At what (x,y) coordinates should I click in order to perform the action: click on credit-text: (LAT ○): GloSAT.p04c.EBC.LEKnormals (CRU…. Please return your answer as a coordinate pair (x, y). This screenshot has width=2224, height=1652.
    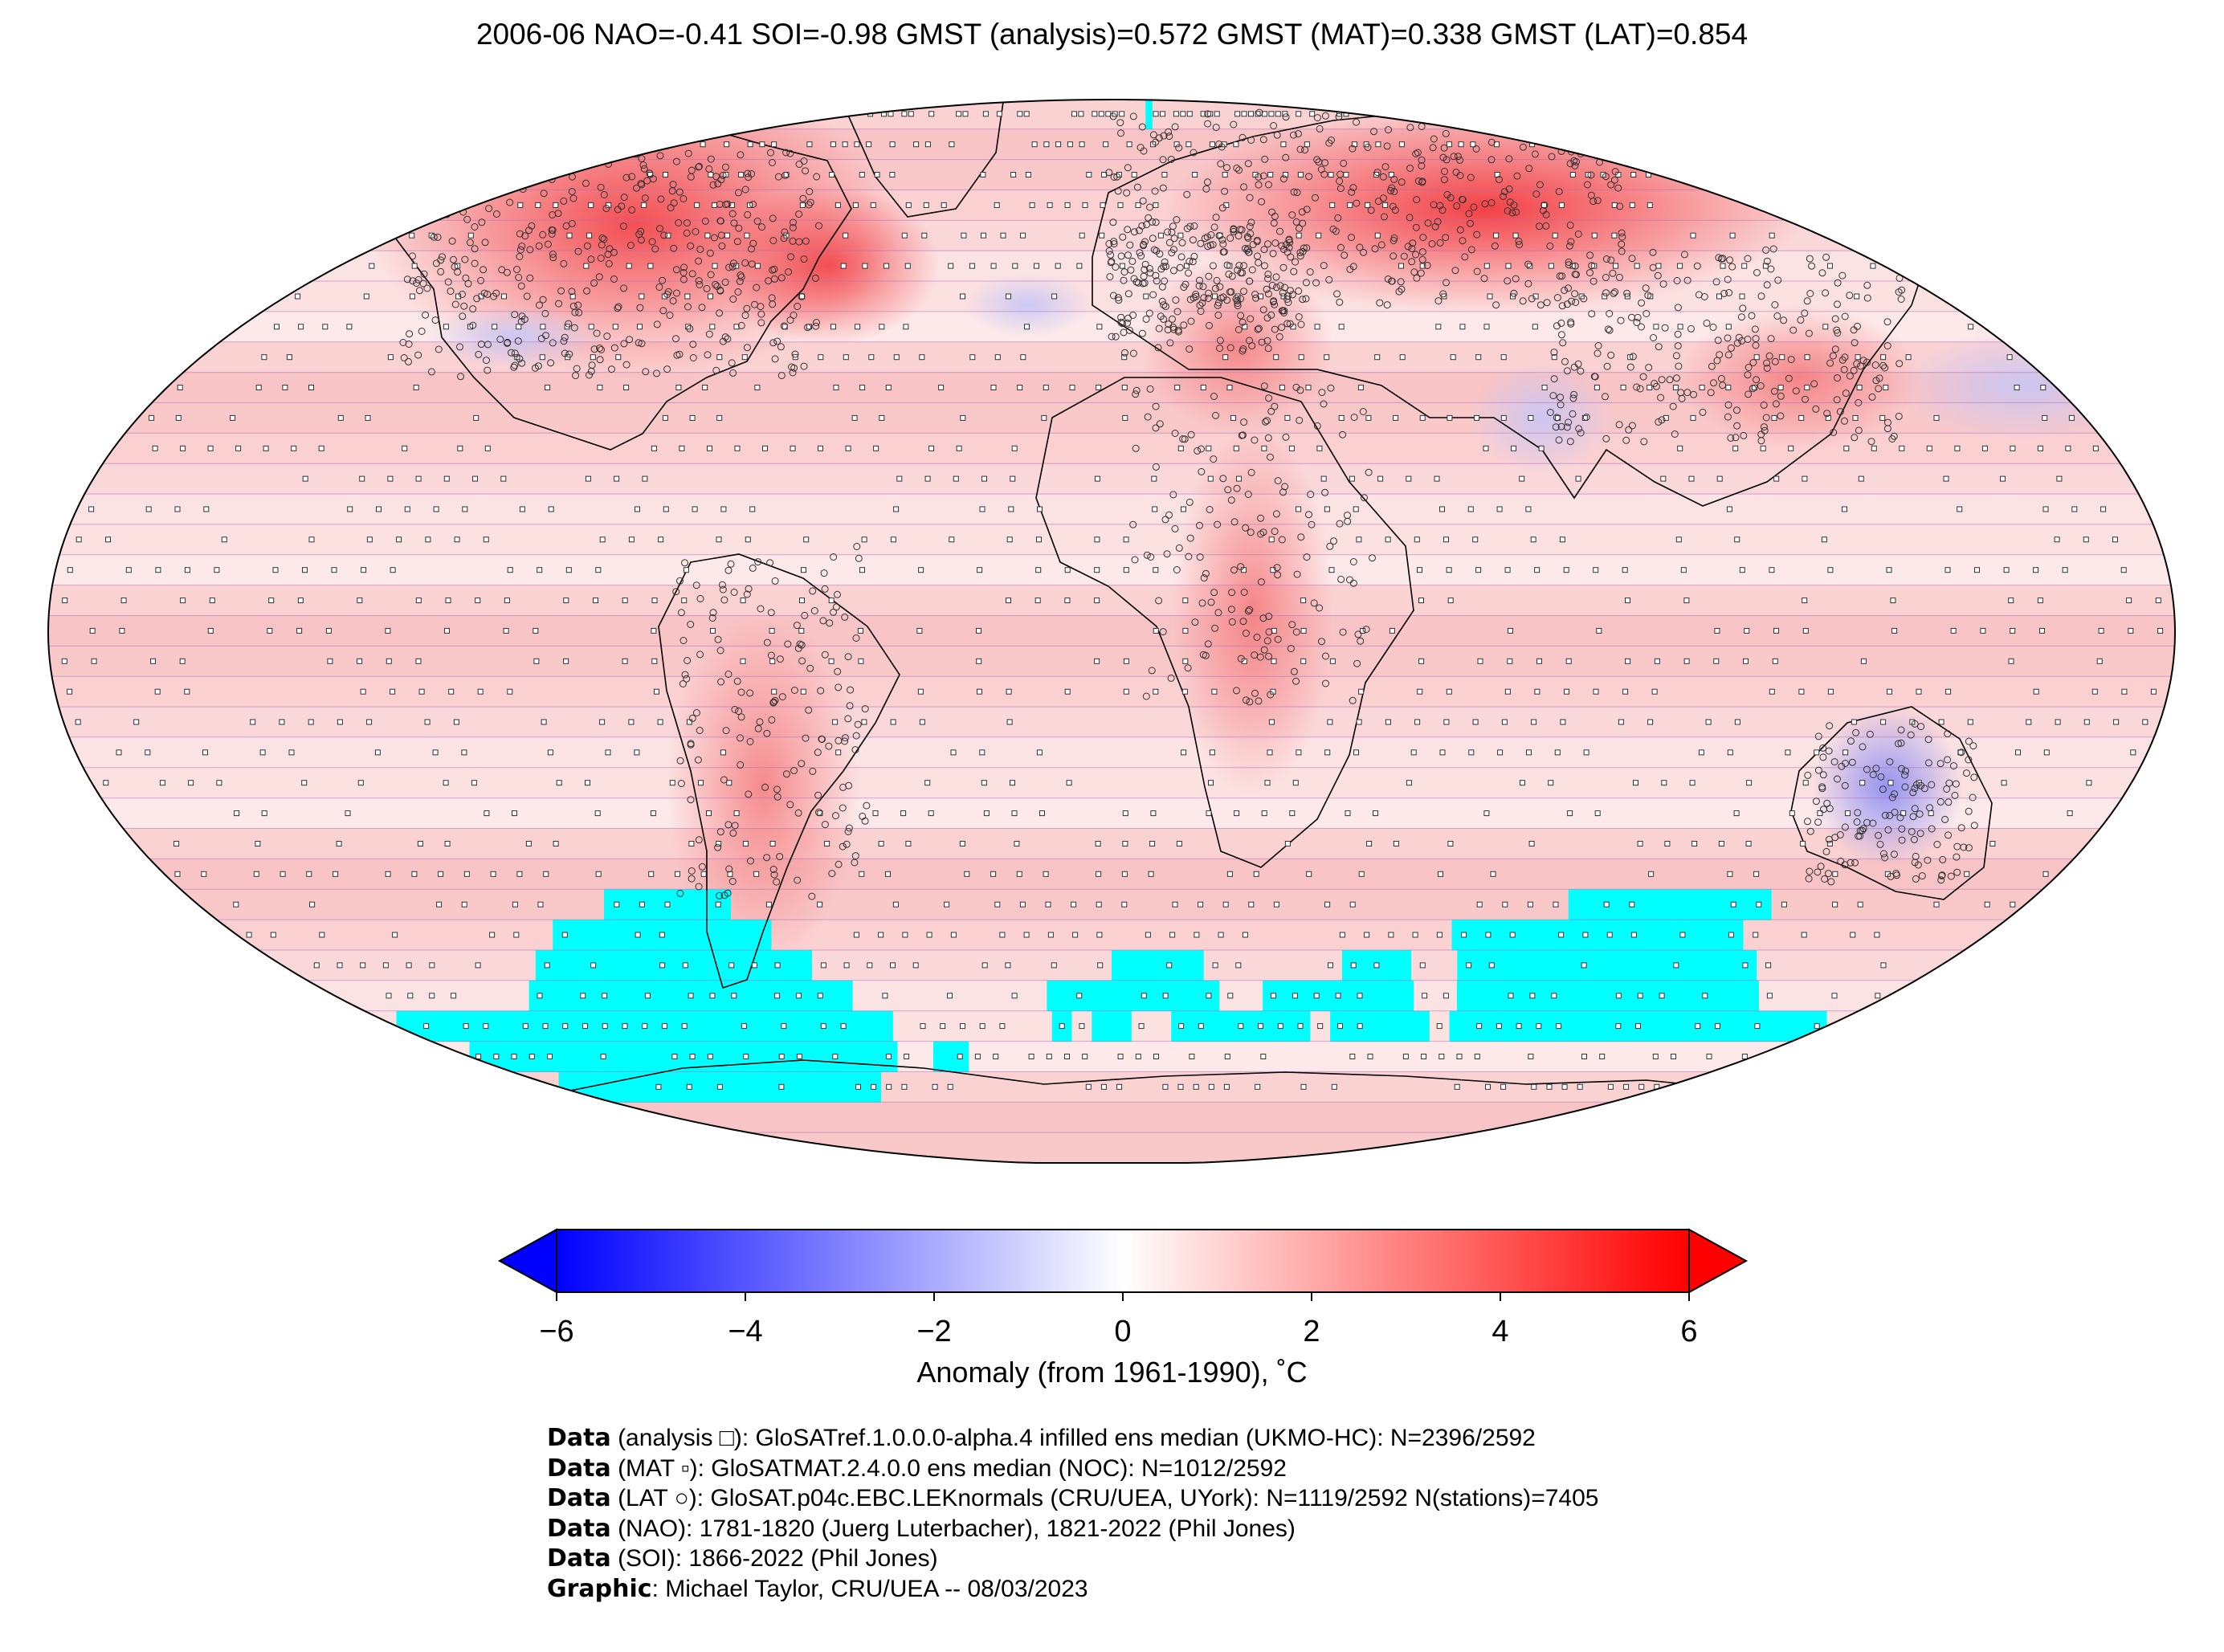
    Looking at the image, I should click on (1104, 1498).